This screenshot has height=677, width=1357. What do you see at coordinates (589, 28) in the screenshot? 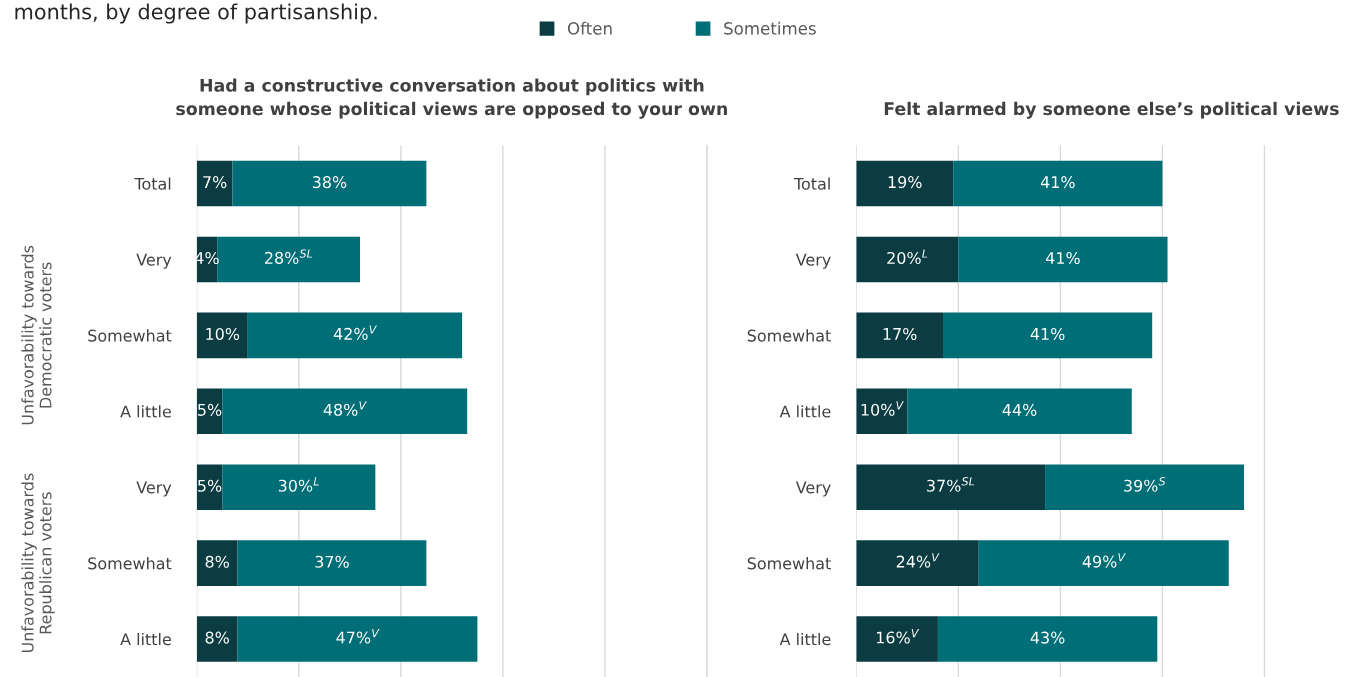
I see `legend-label: Often` at bounding box center [589, 28].